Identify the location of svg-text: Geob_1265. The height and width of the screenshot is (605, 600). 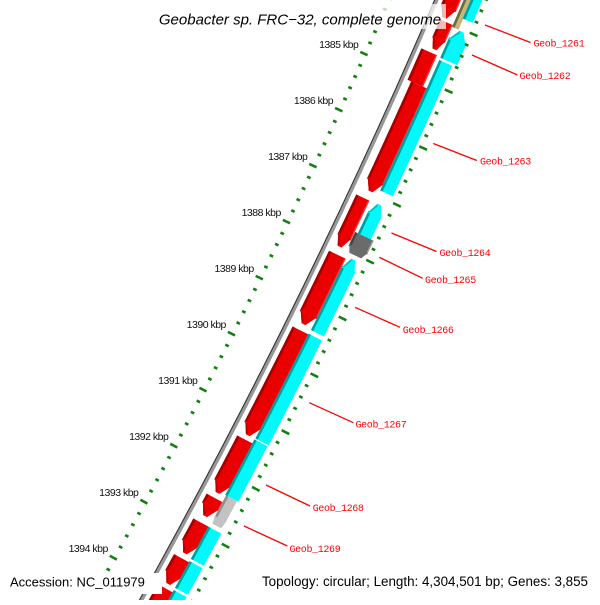
(450, 281).